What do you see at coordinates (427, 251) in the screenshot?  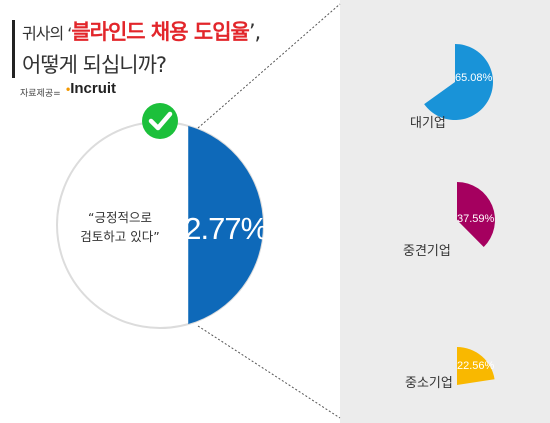 I see `category-label-midsize-company: 중견기업` at bounding box center [427, 251].